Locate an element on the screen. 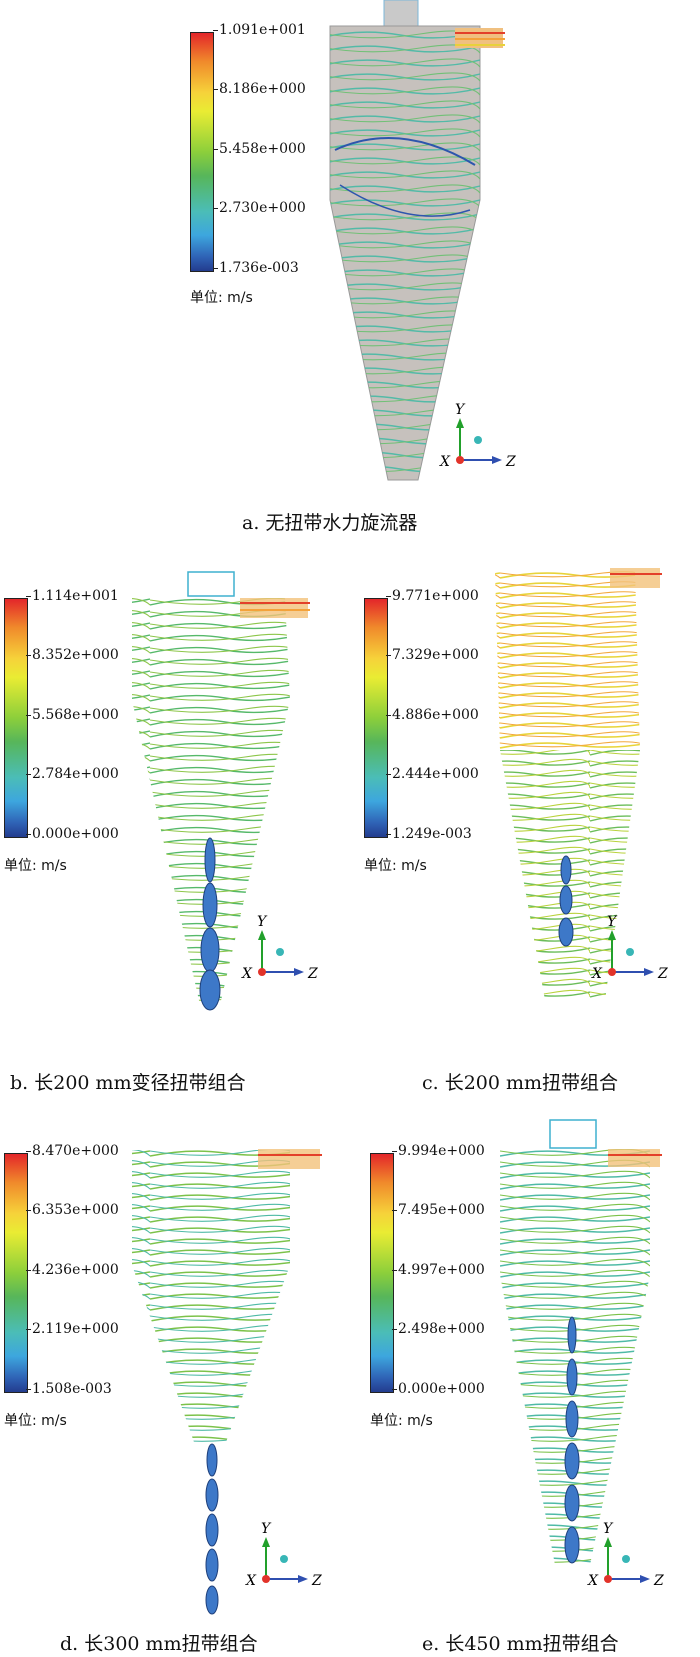  caption-e: e. 长450 mm扭带组合 is located at coordinates (520, 1644).